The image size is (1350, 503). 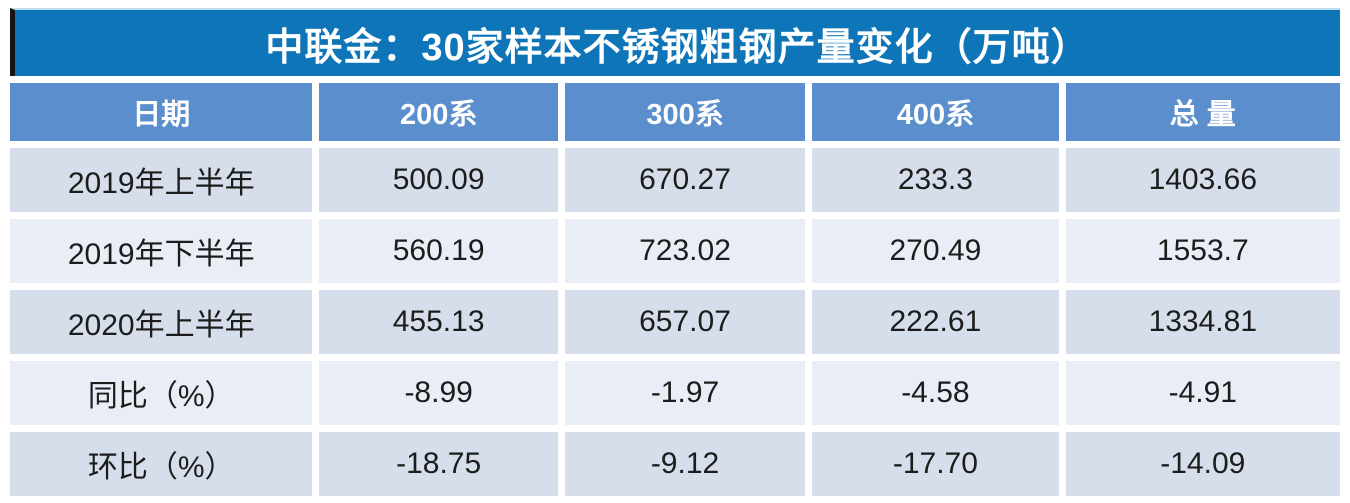 I want to click on data-cell: 670.27, so click(x=685, y=180).